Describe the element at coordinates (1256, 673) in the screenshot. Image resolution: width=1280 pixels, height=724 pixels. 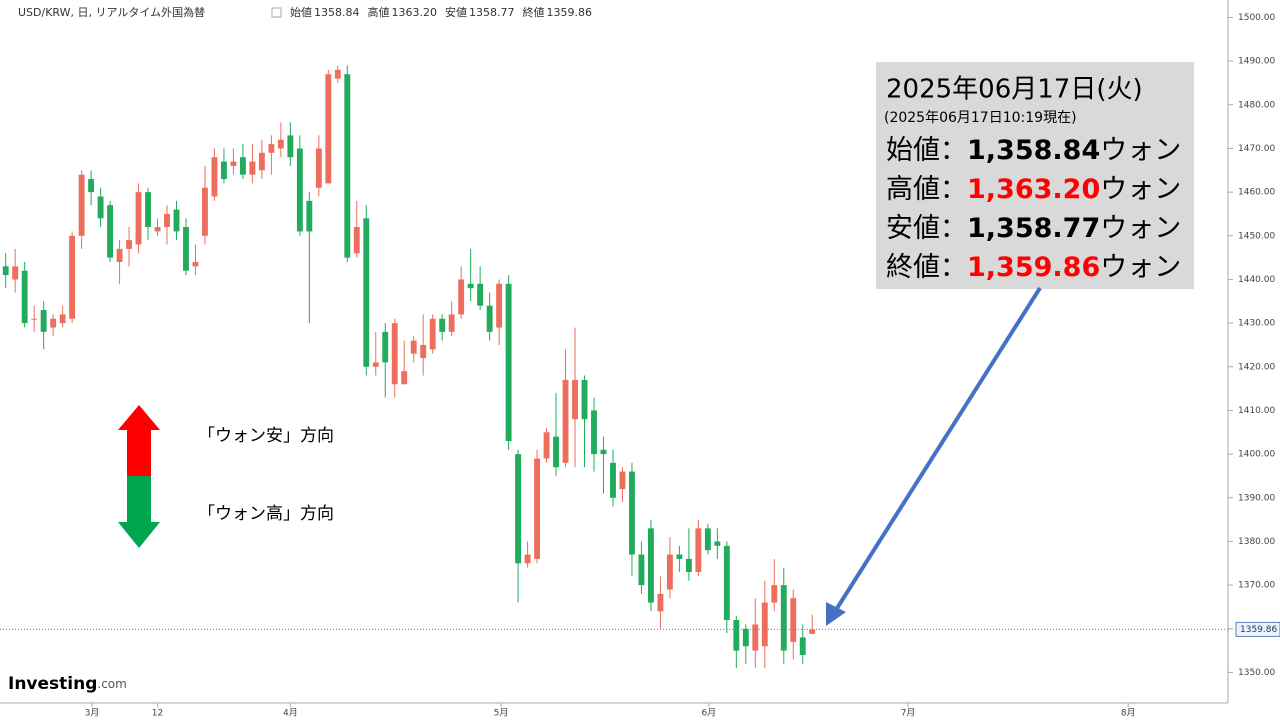
I see `y-tick-label: 1350.00` at that location.